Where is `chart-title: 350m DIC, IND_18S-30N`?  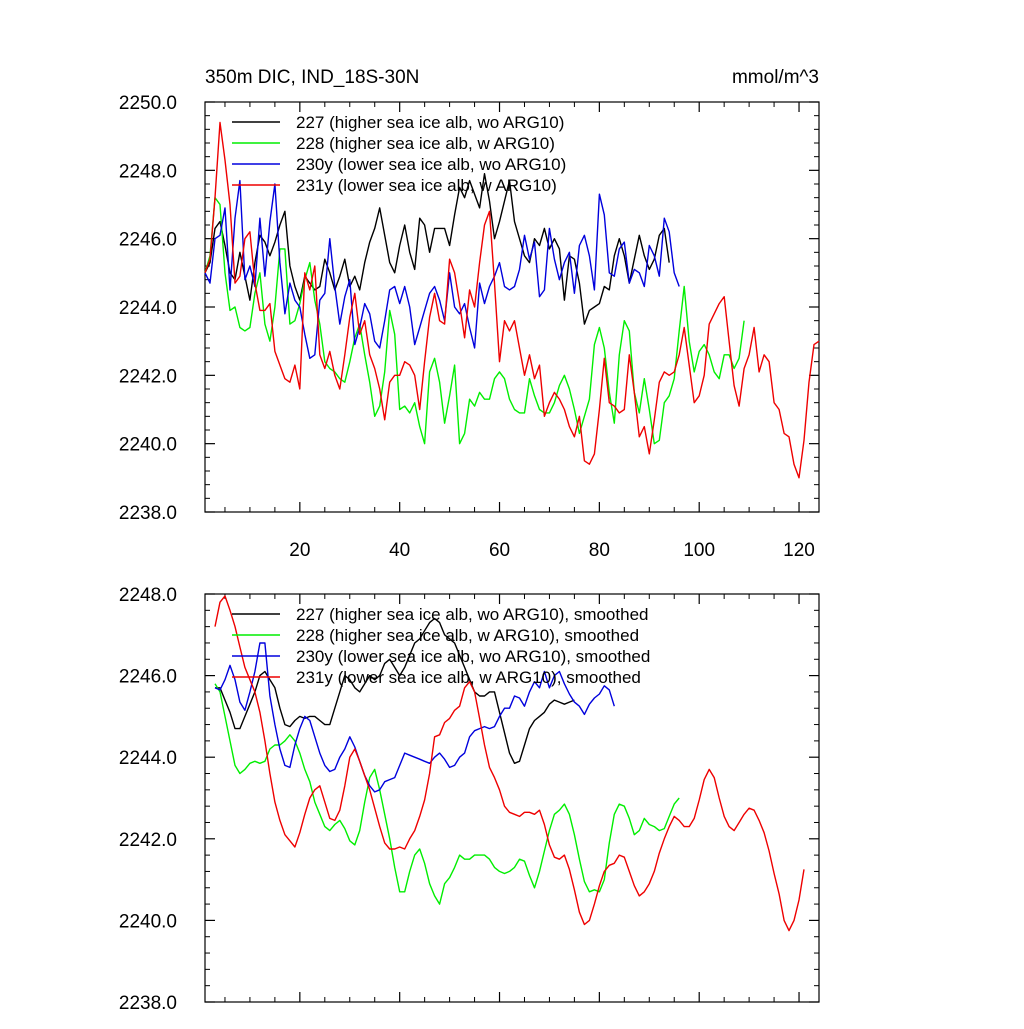
chart-title: 350m DIC, IND_18S-30N is located at coordinates (312, 77).